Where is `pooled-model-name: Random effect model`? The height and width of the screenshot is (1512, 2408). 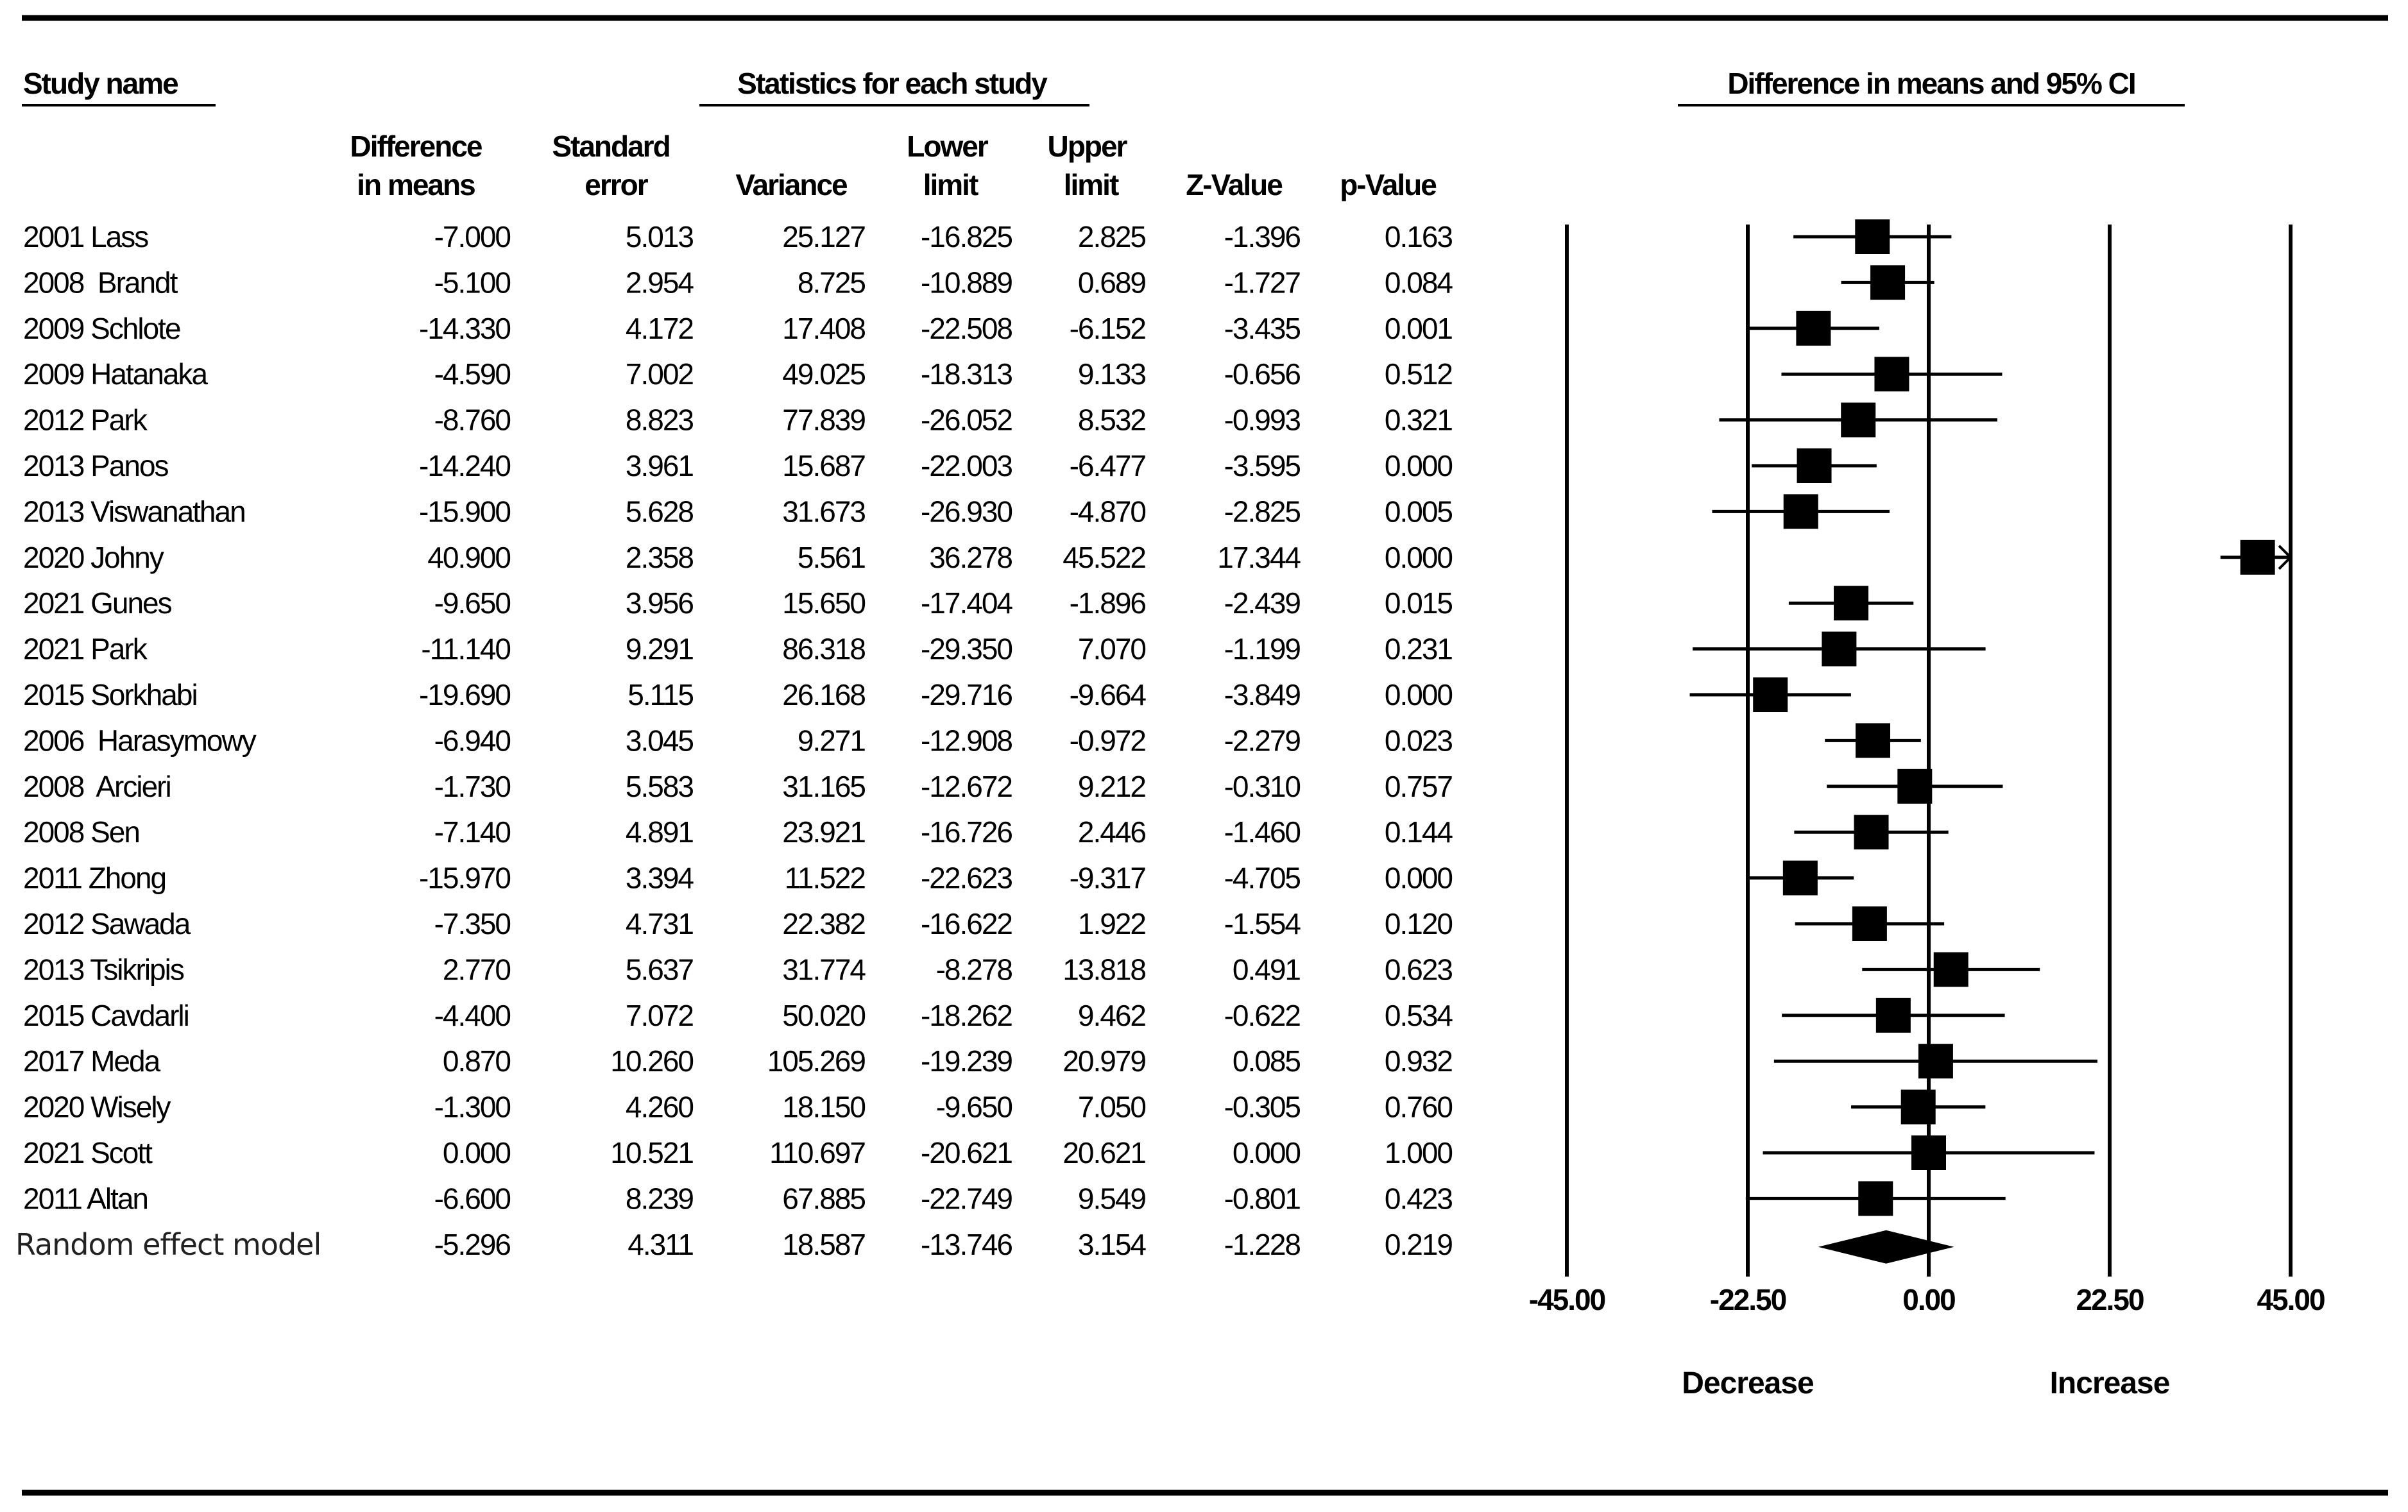
pooled-model-name: Random effect model is located at coordinates (168, 1244).